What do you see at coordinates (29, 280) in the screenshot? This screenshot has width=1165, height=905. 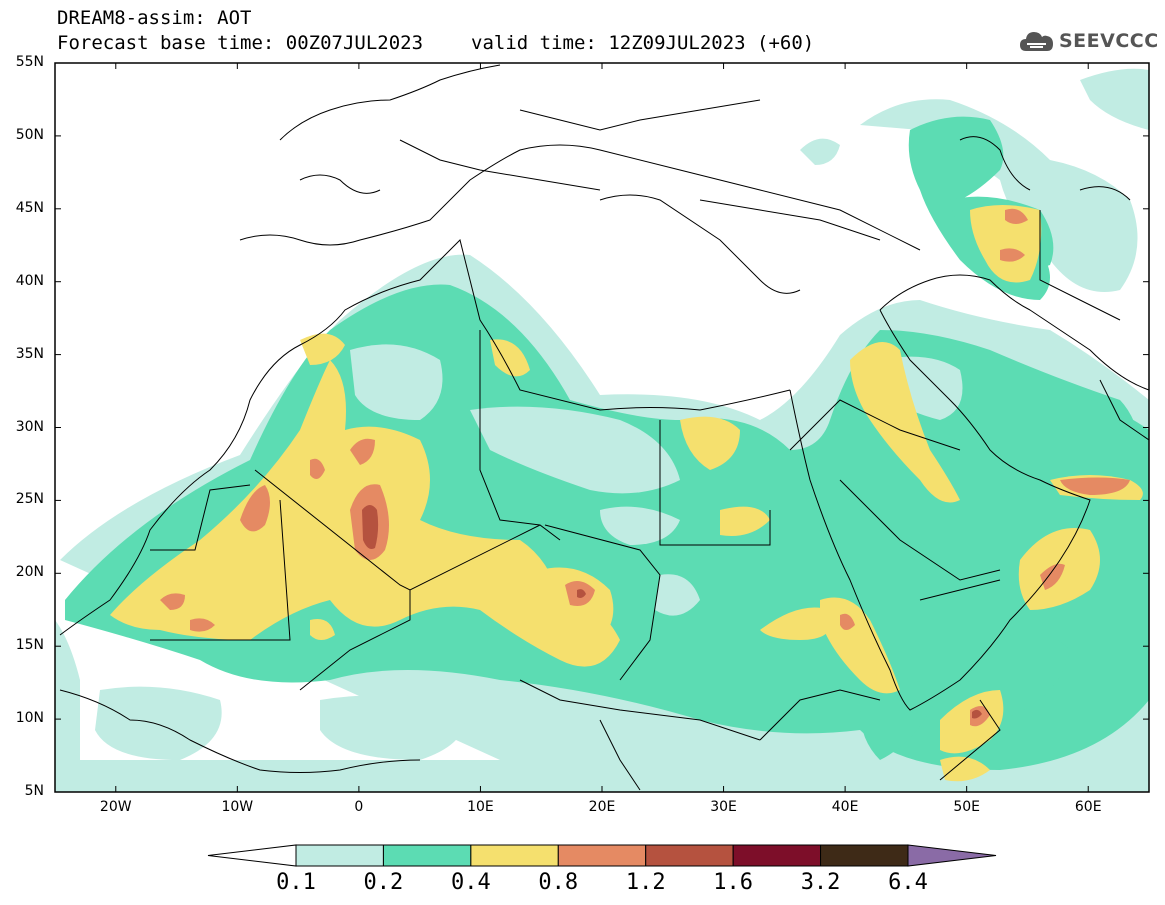 I see `lat-label: 40N` at bounding box center [29, 280].